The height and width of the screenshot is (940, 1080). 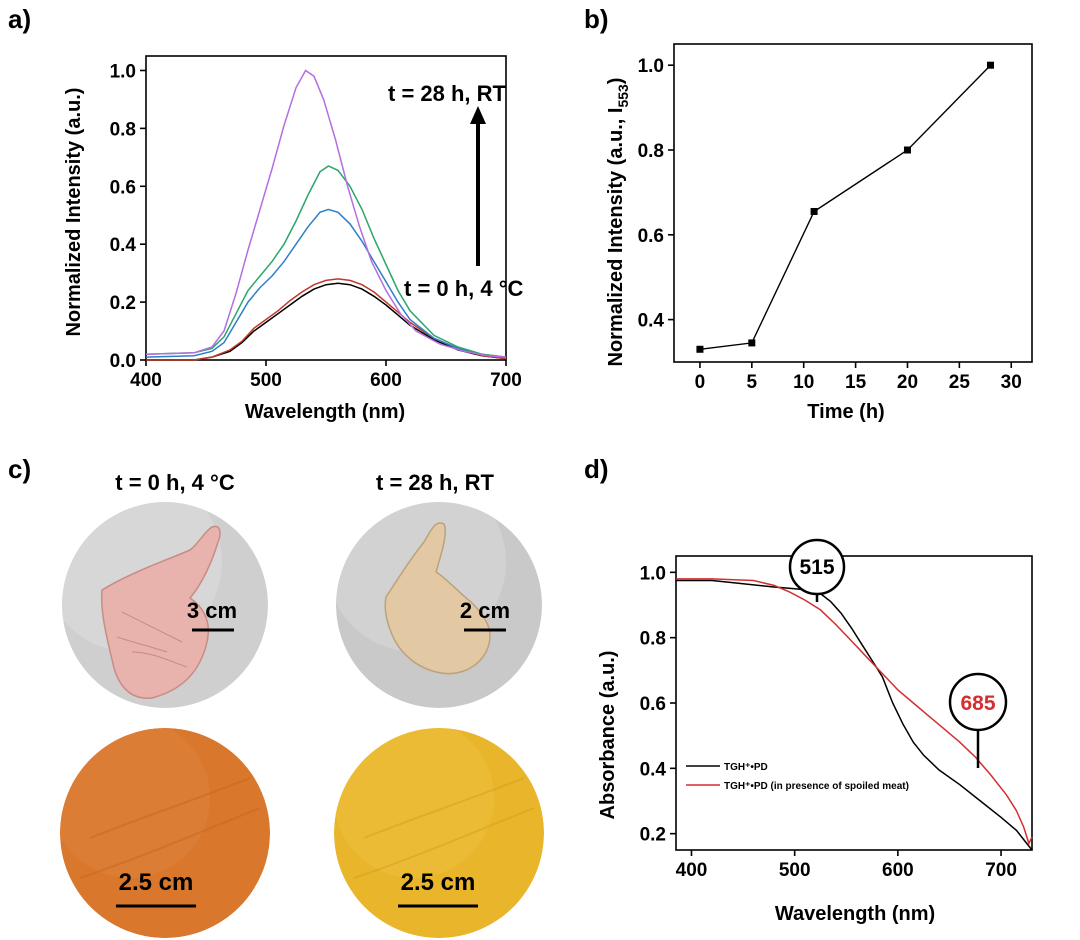 I want to click on photo-spoiled-chicken-wing: 2 cm, so click(x=439, y=605).